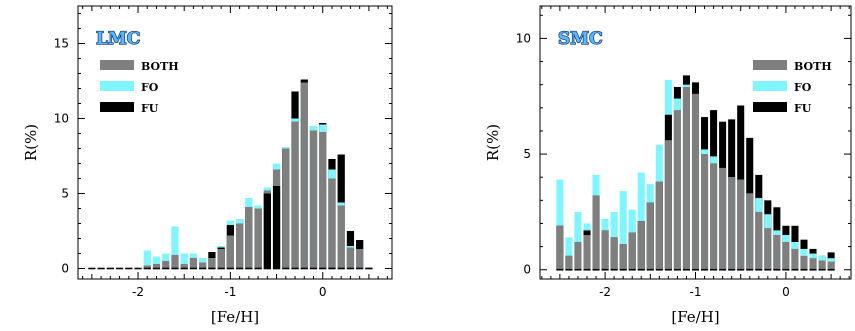 Image resolution: width=855 pixels, height=331 pixels. What do you see at coordinates (117, 65) in the screenshot?
I see `lmc-legend-swatch-both` at bounding box center [117, 65].